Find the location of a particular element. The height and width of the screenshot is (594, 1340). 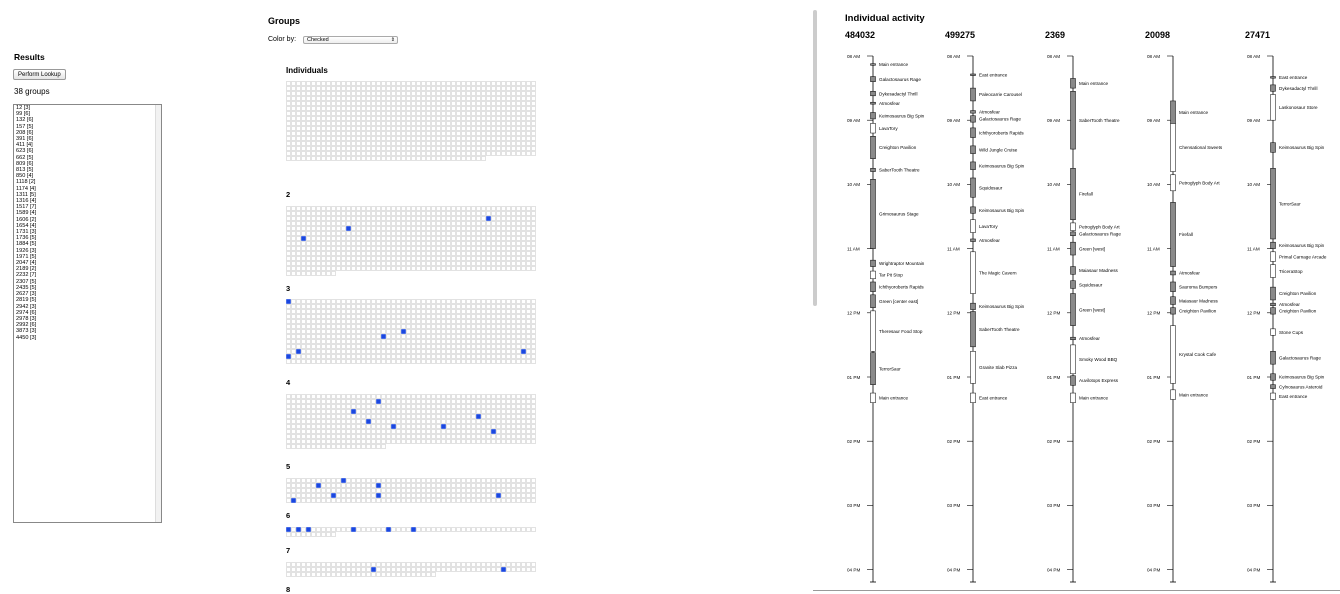

group-list-item: 1311 [5] is located at coordinates (26, 194).